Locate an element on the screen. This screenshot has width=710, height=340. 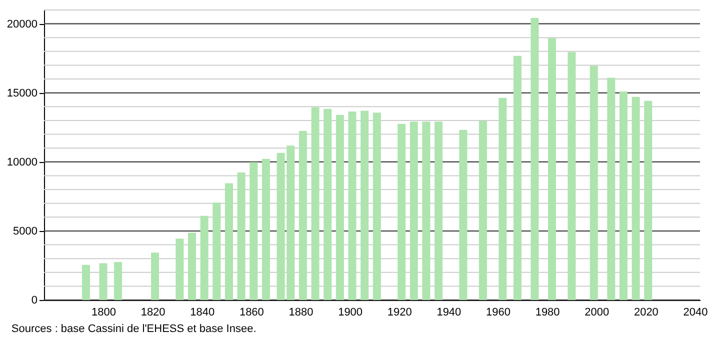
y-tick-label: 5000 is located at coordinates (25, 231).